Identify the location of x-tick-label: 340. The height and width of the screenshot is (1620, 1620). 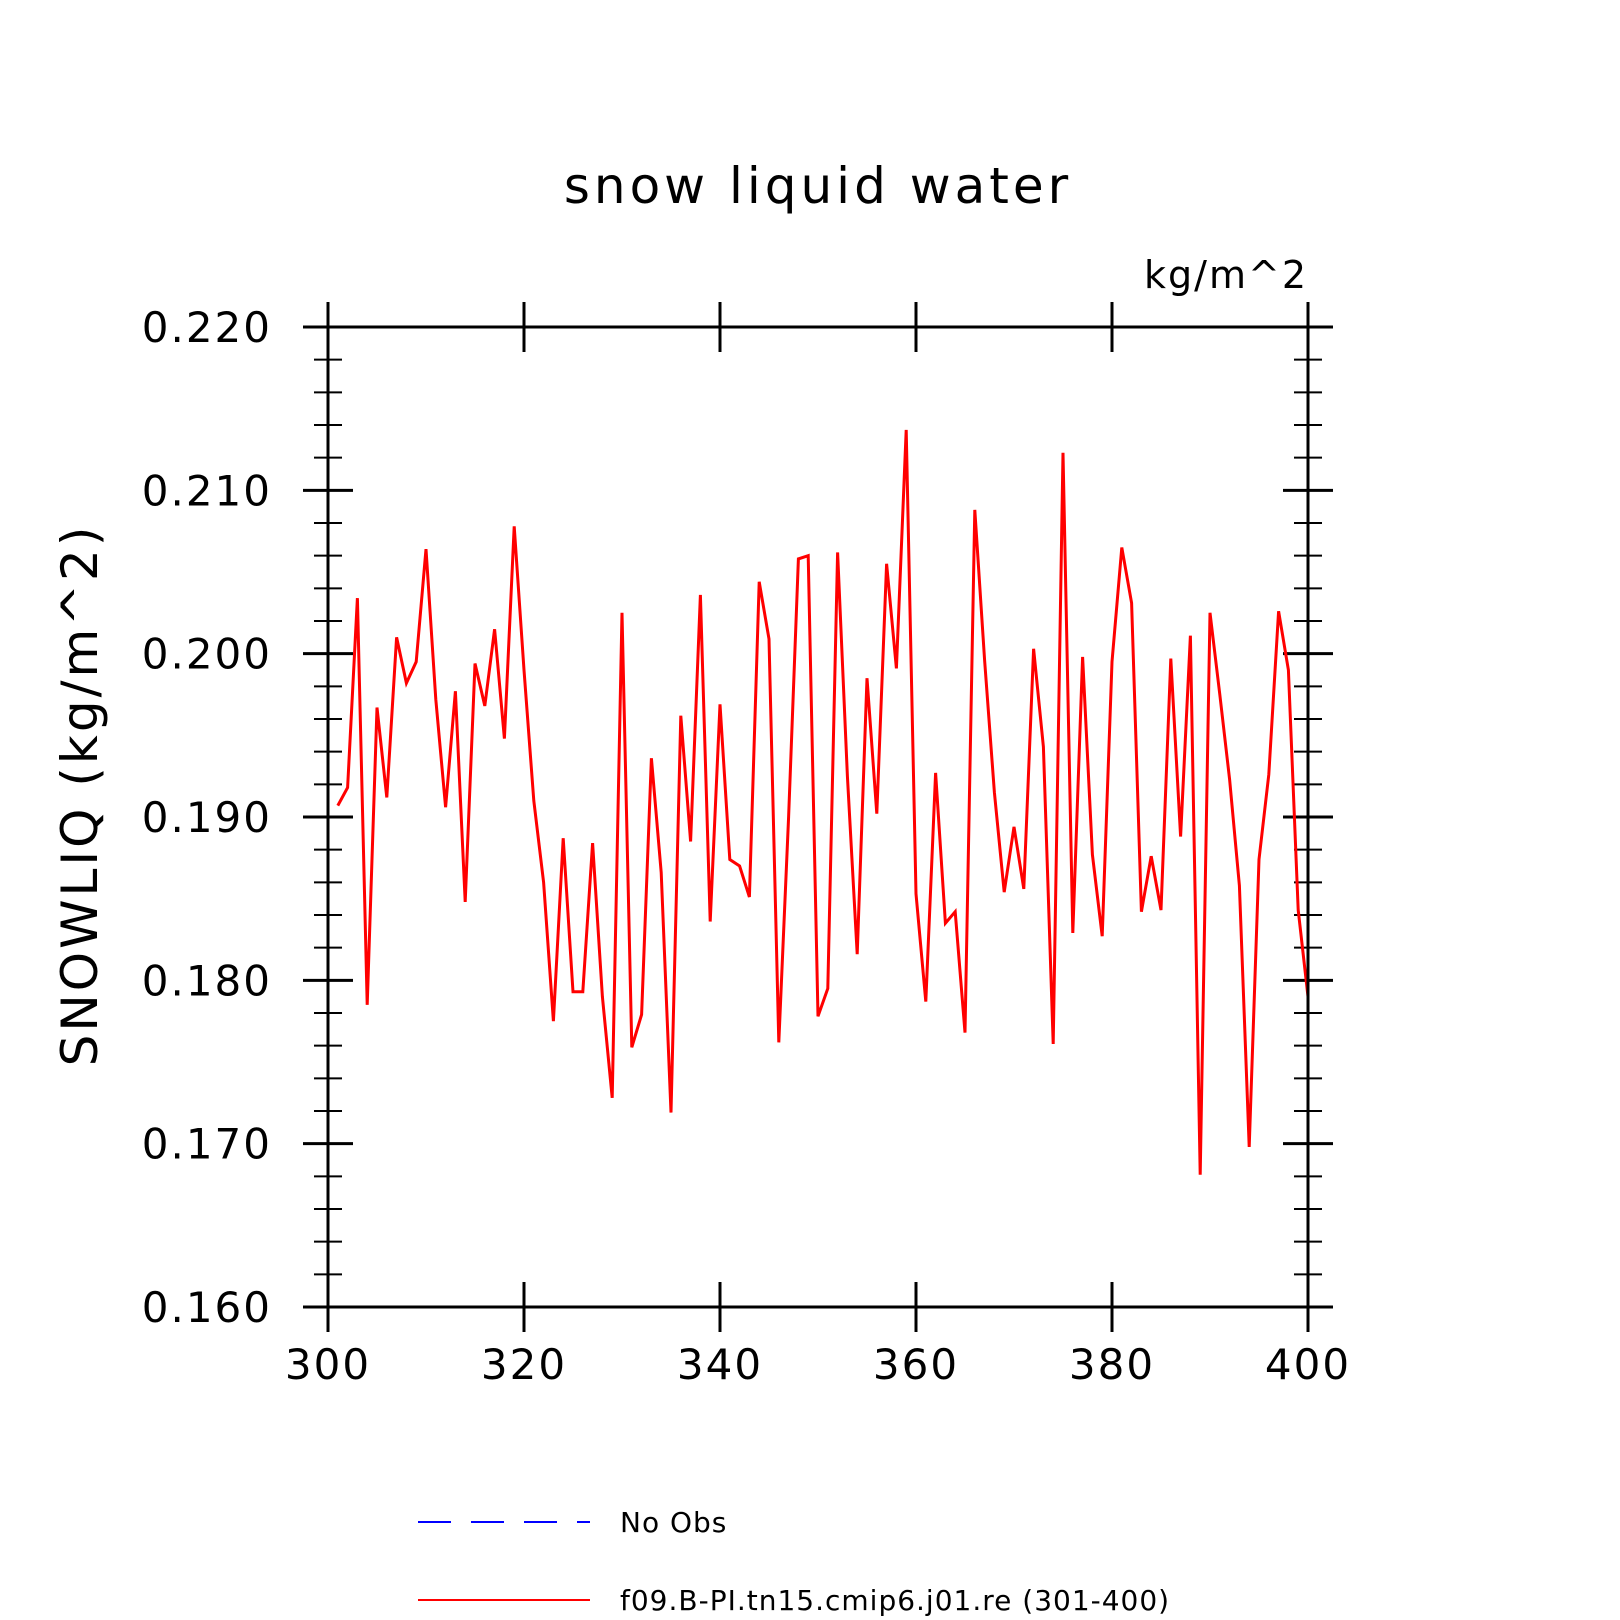
(720, 1364).